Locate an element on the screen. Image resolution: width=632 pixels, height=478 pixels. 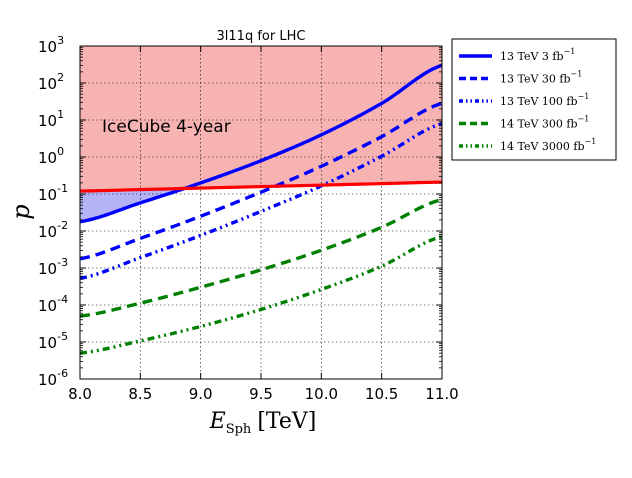
y-tick-label: 10⁻⁶ is located at coordinates (53, 378).